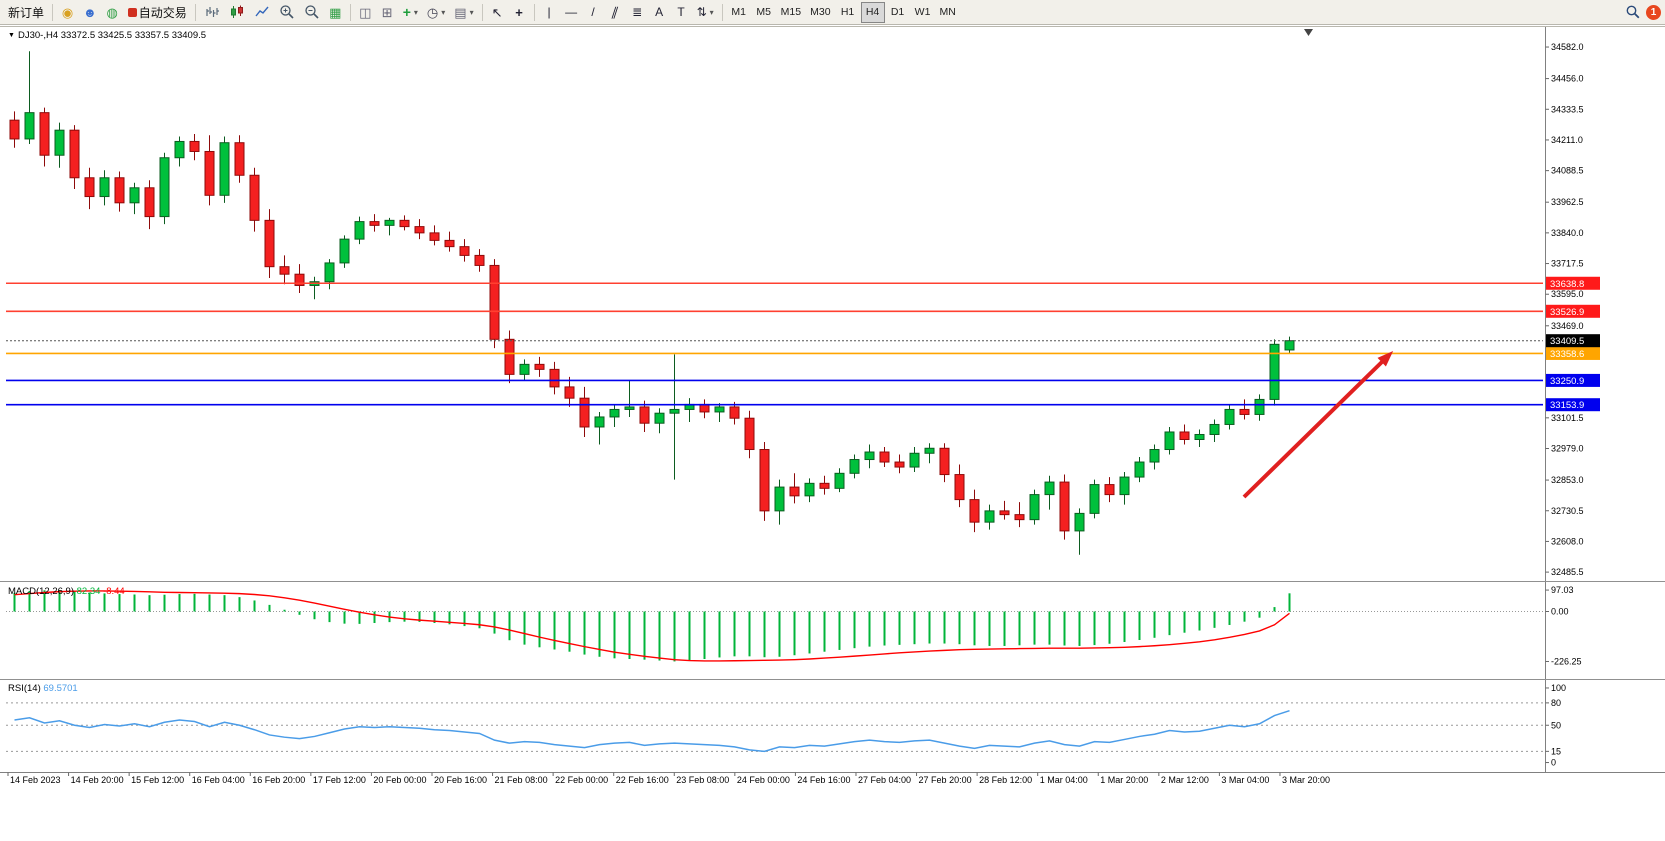 Image resolution: width=1665 pixels, height=841 pixels. I want to click on vertical-line-tool-button: |, so click(549, 12).